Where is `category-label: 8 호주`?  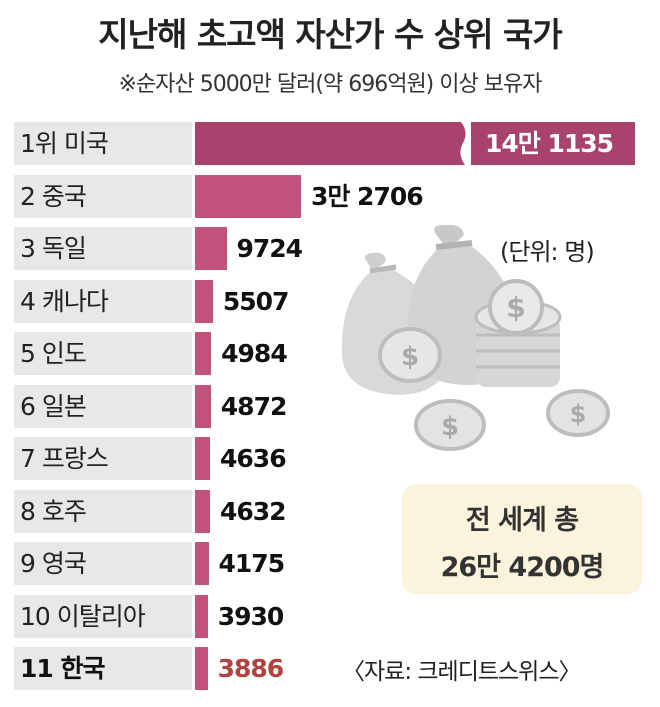
category-label: 8 호주 is located at coordinates (53, 511).